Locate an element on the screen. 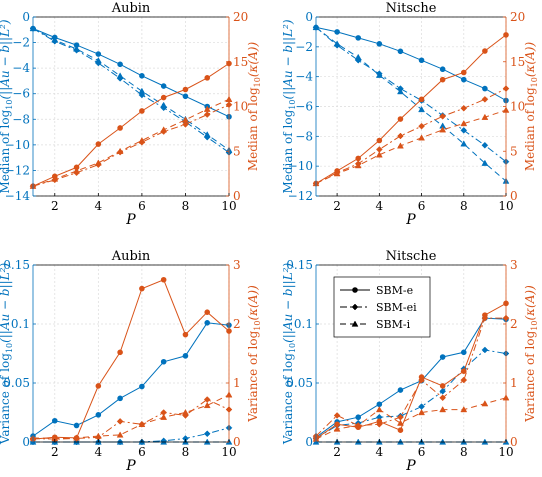  y-tick-label-left: −12 is located at coordinates (17, 170).